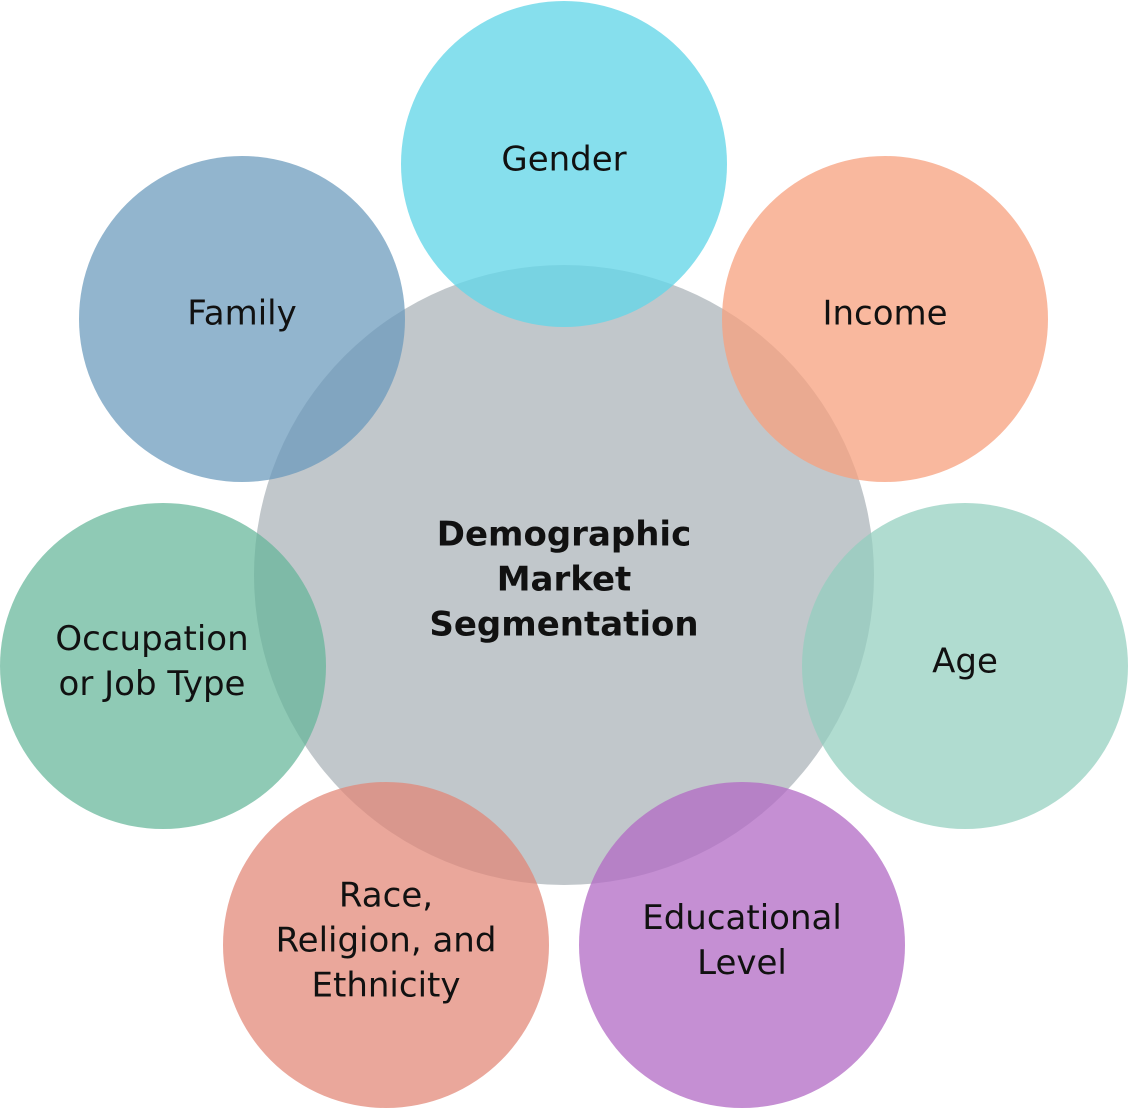  Describe the element at coordinates (742, 941) in the screenshot. I see `educational-level-label: Educational Level` at that location.